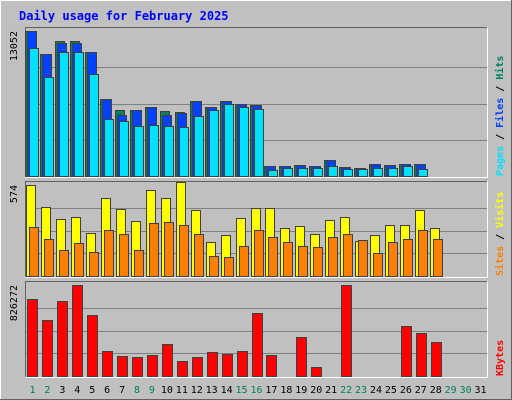 This screenshot has width=512, height=400. Describe the element at coordinates (346, 390) in the screenshot. I see `x-tick-label: 22` at that location.